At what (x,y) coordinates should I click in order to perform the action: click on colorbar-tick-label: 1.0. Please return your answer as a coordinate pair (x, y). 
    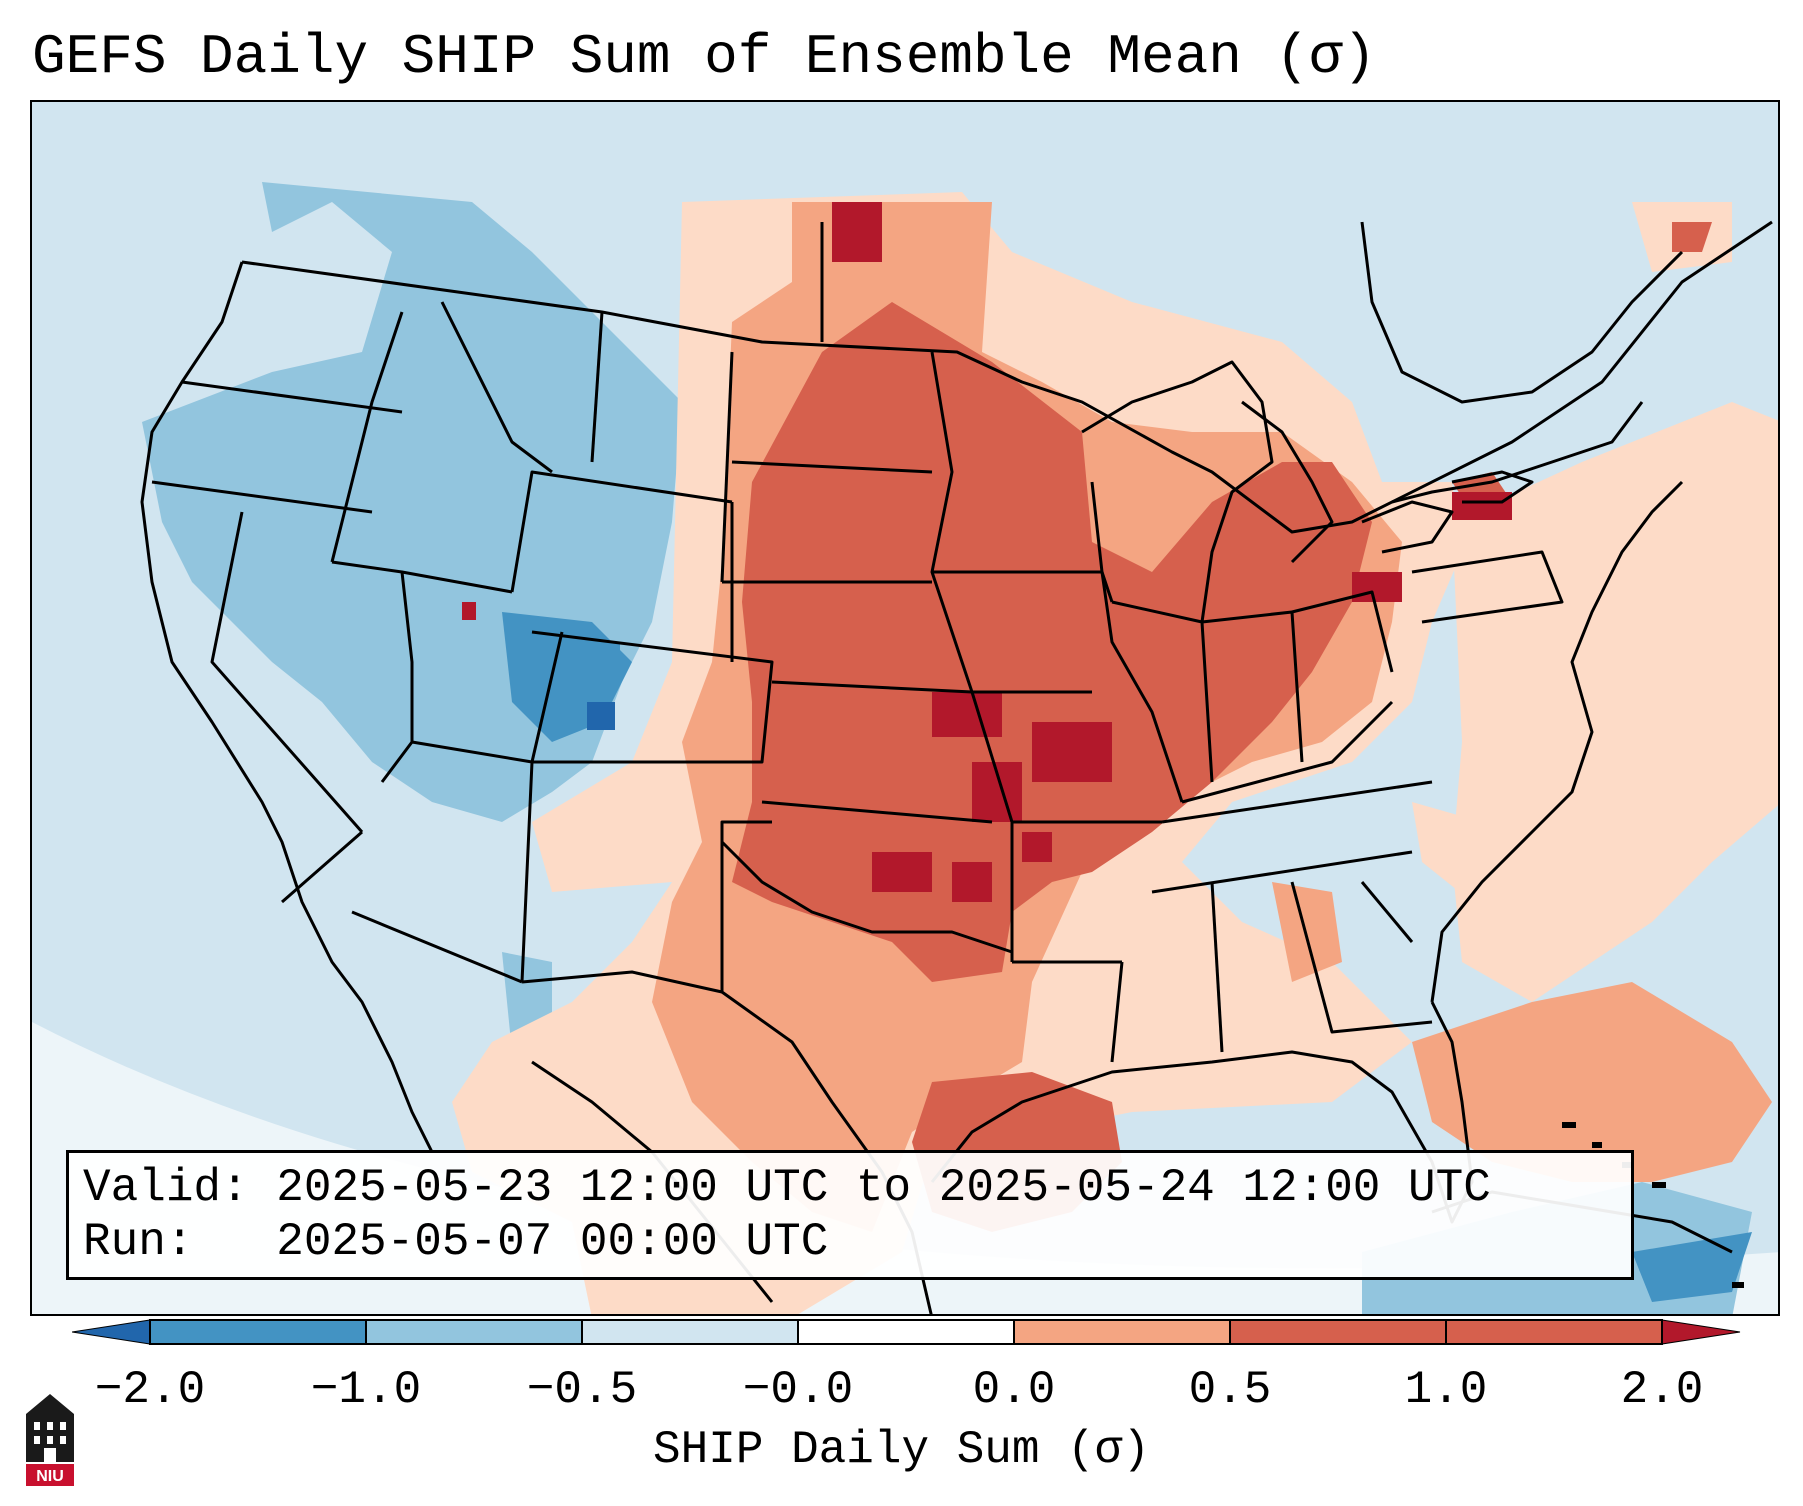
    Looking at the image, I should click on (1446, 1390).